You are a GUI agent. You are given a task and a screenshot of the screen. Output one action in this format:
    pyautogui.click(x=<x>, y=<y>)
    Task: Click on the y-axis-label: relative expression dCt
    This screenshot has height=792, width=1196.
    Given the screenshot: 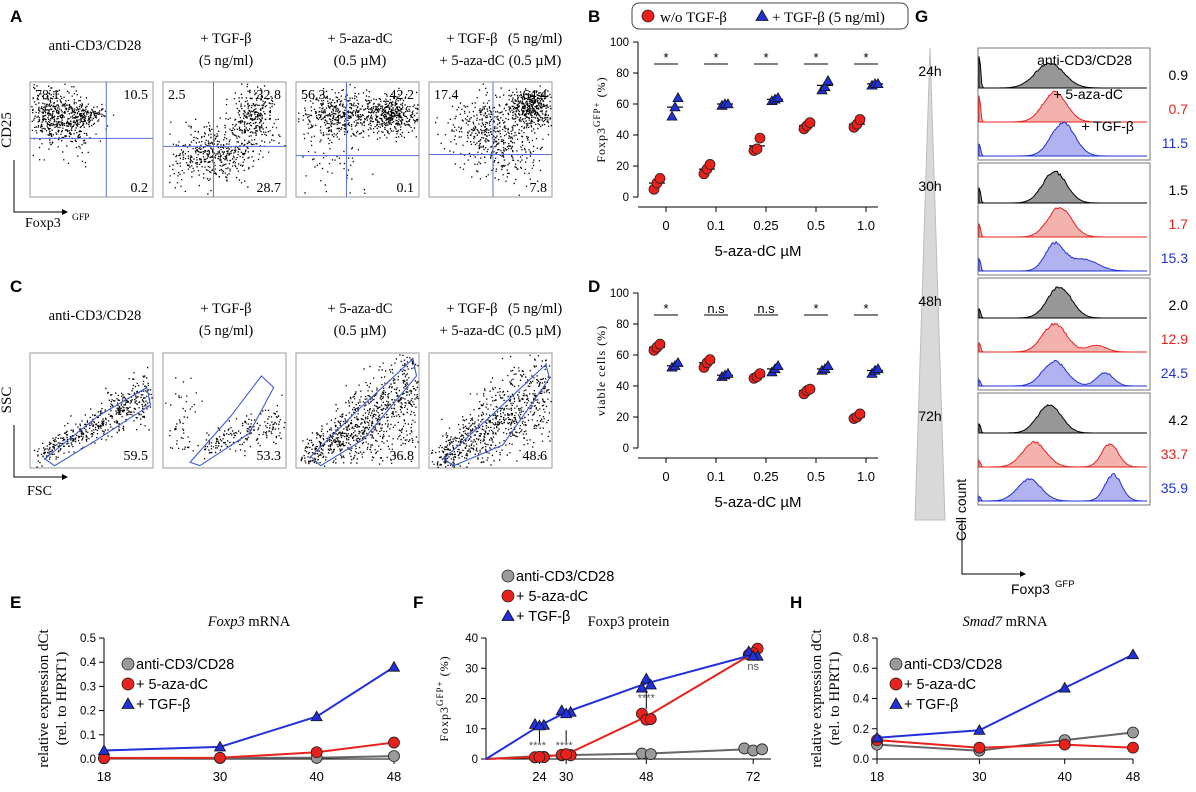 What is the action you would take?
    pyautogui.click(x=44, y=698)
    